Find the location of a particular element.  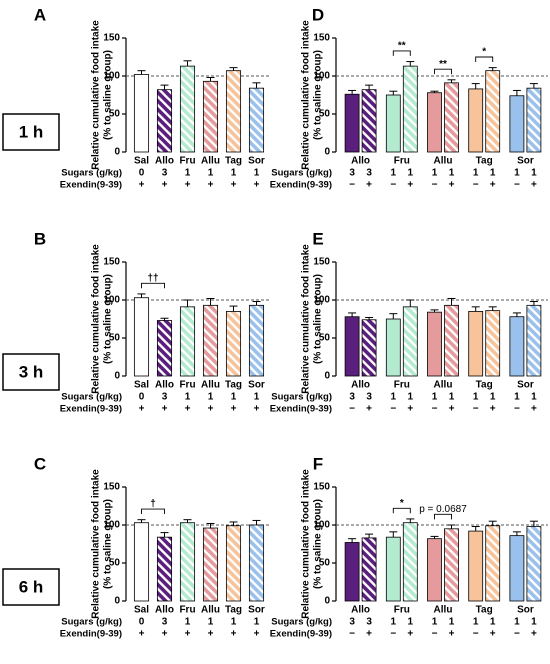

category-label: Tag is located at coordinates (233, 610).